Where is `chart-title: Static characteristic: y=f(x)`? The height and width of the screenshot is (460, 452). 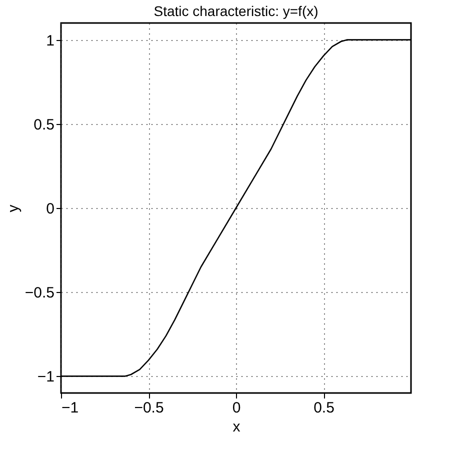
chart-title: Static characteristic: y=f(x) is located at coordinates (236, 11).